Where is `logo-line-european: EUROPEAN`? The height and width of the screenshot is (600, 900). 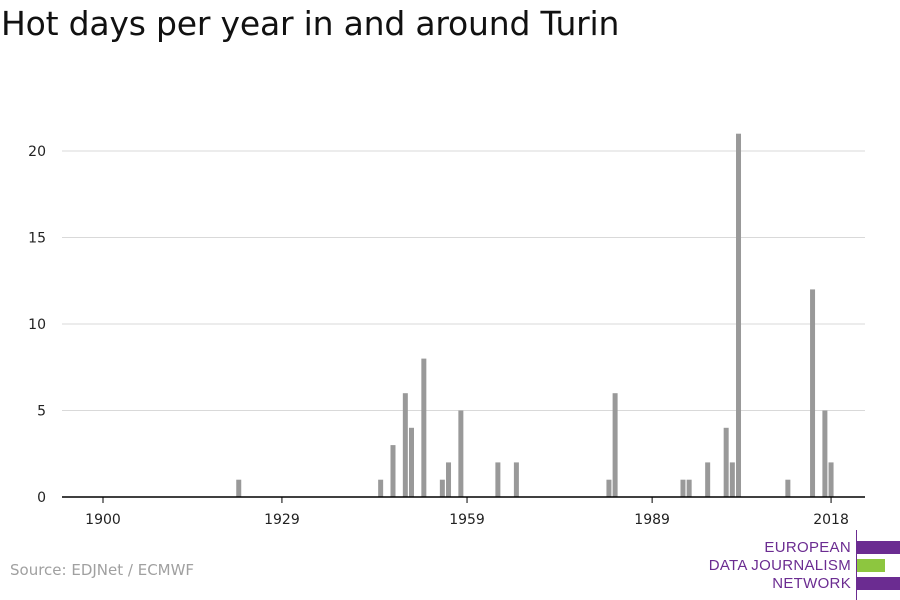
logo-line-european: EUROPEAN is located at coordinates (807, 547).